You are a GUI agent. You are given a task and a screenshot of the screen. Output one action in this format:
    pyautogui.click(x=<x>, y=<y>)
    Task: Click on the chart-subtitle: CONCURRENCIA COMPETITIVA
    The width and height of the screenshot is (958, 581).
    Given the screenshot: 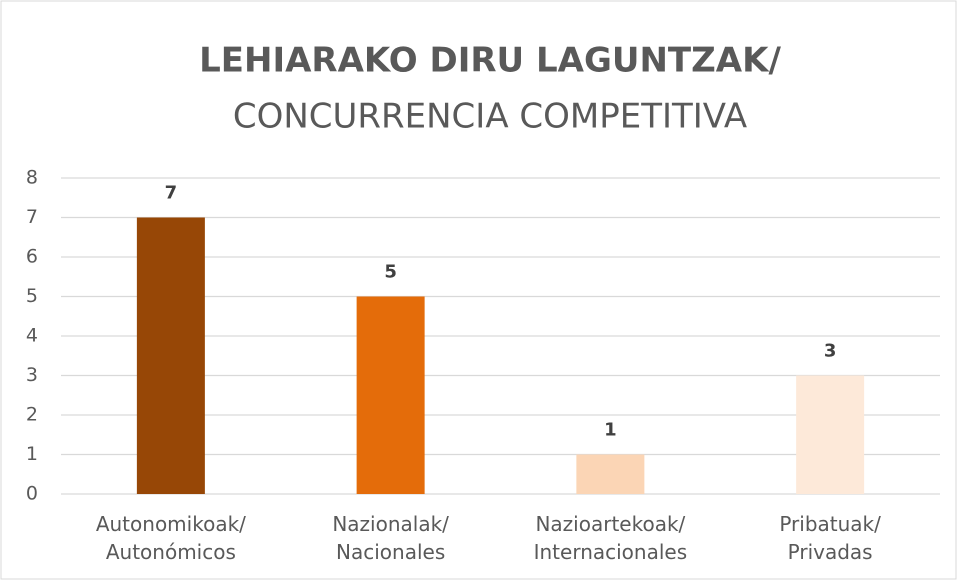 What is the action you would take?
    pyautogui.click(x=490, y=117)
    